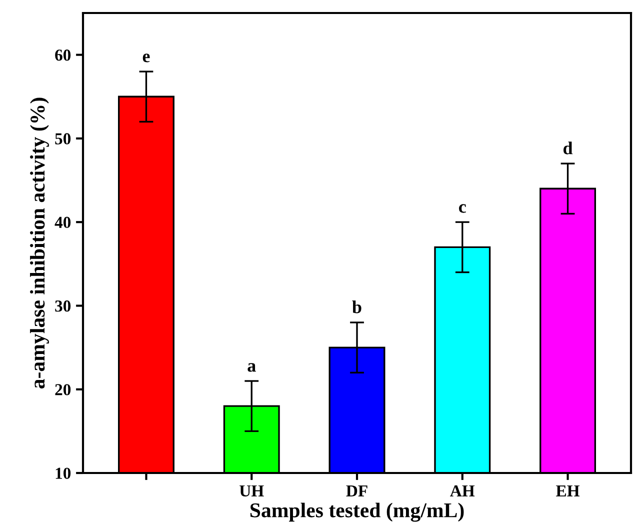 The image size is (638, 526). What do you see at coordinates (63, 55) in the screenshot?
I see `y-tick-label: 60` at bounding box center [63, 55].